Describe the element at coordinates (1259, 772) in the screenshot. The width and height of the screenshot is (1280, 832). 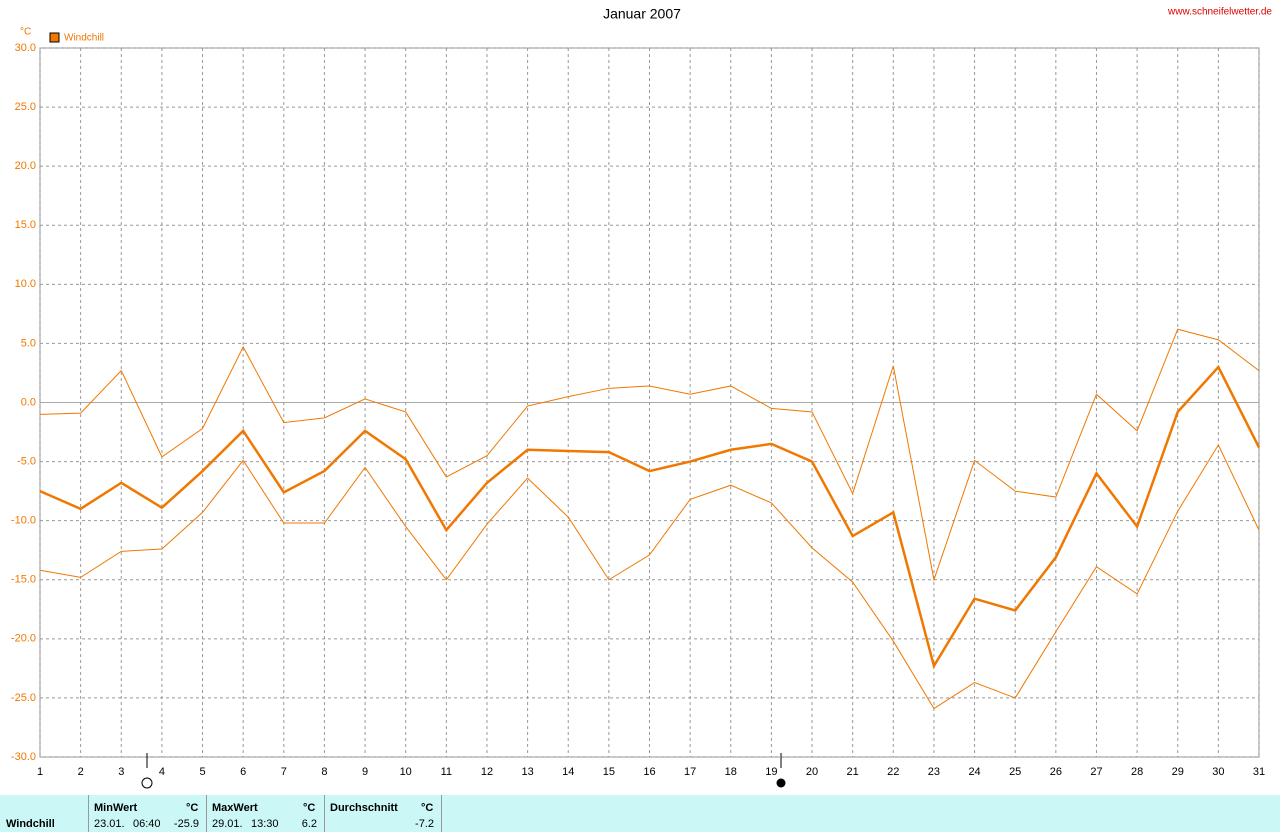
I see `x-tick-label: 31` at that location.